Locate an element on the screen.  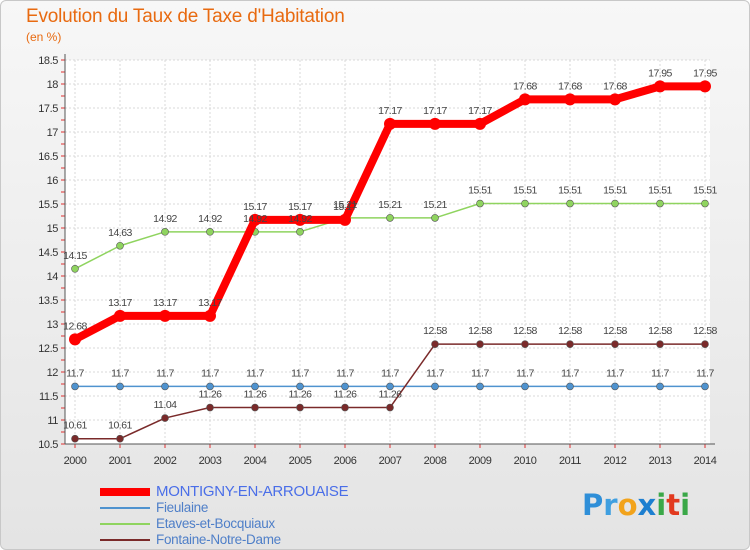
logo-letter: t is located at coordinates (673, 505).